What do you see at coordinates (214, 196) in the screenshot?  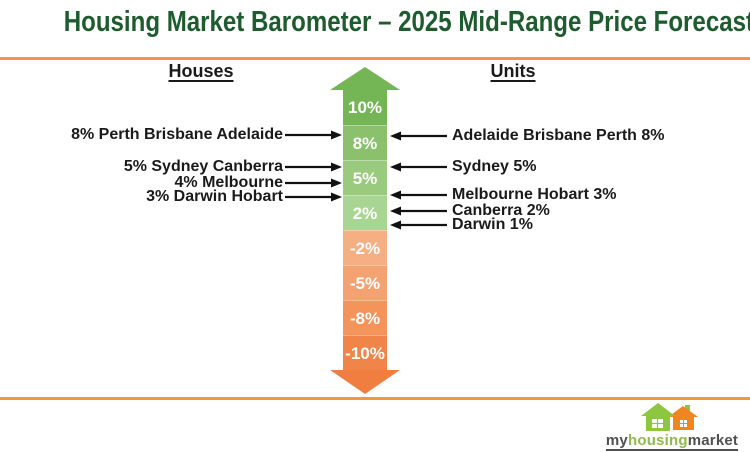 I see `houses-row-label: 3% Darwin Hobart` at bounding box center [214, 196].